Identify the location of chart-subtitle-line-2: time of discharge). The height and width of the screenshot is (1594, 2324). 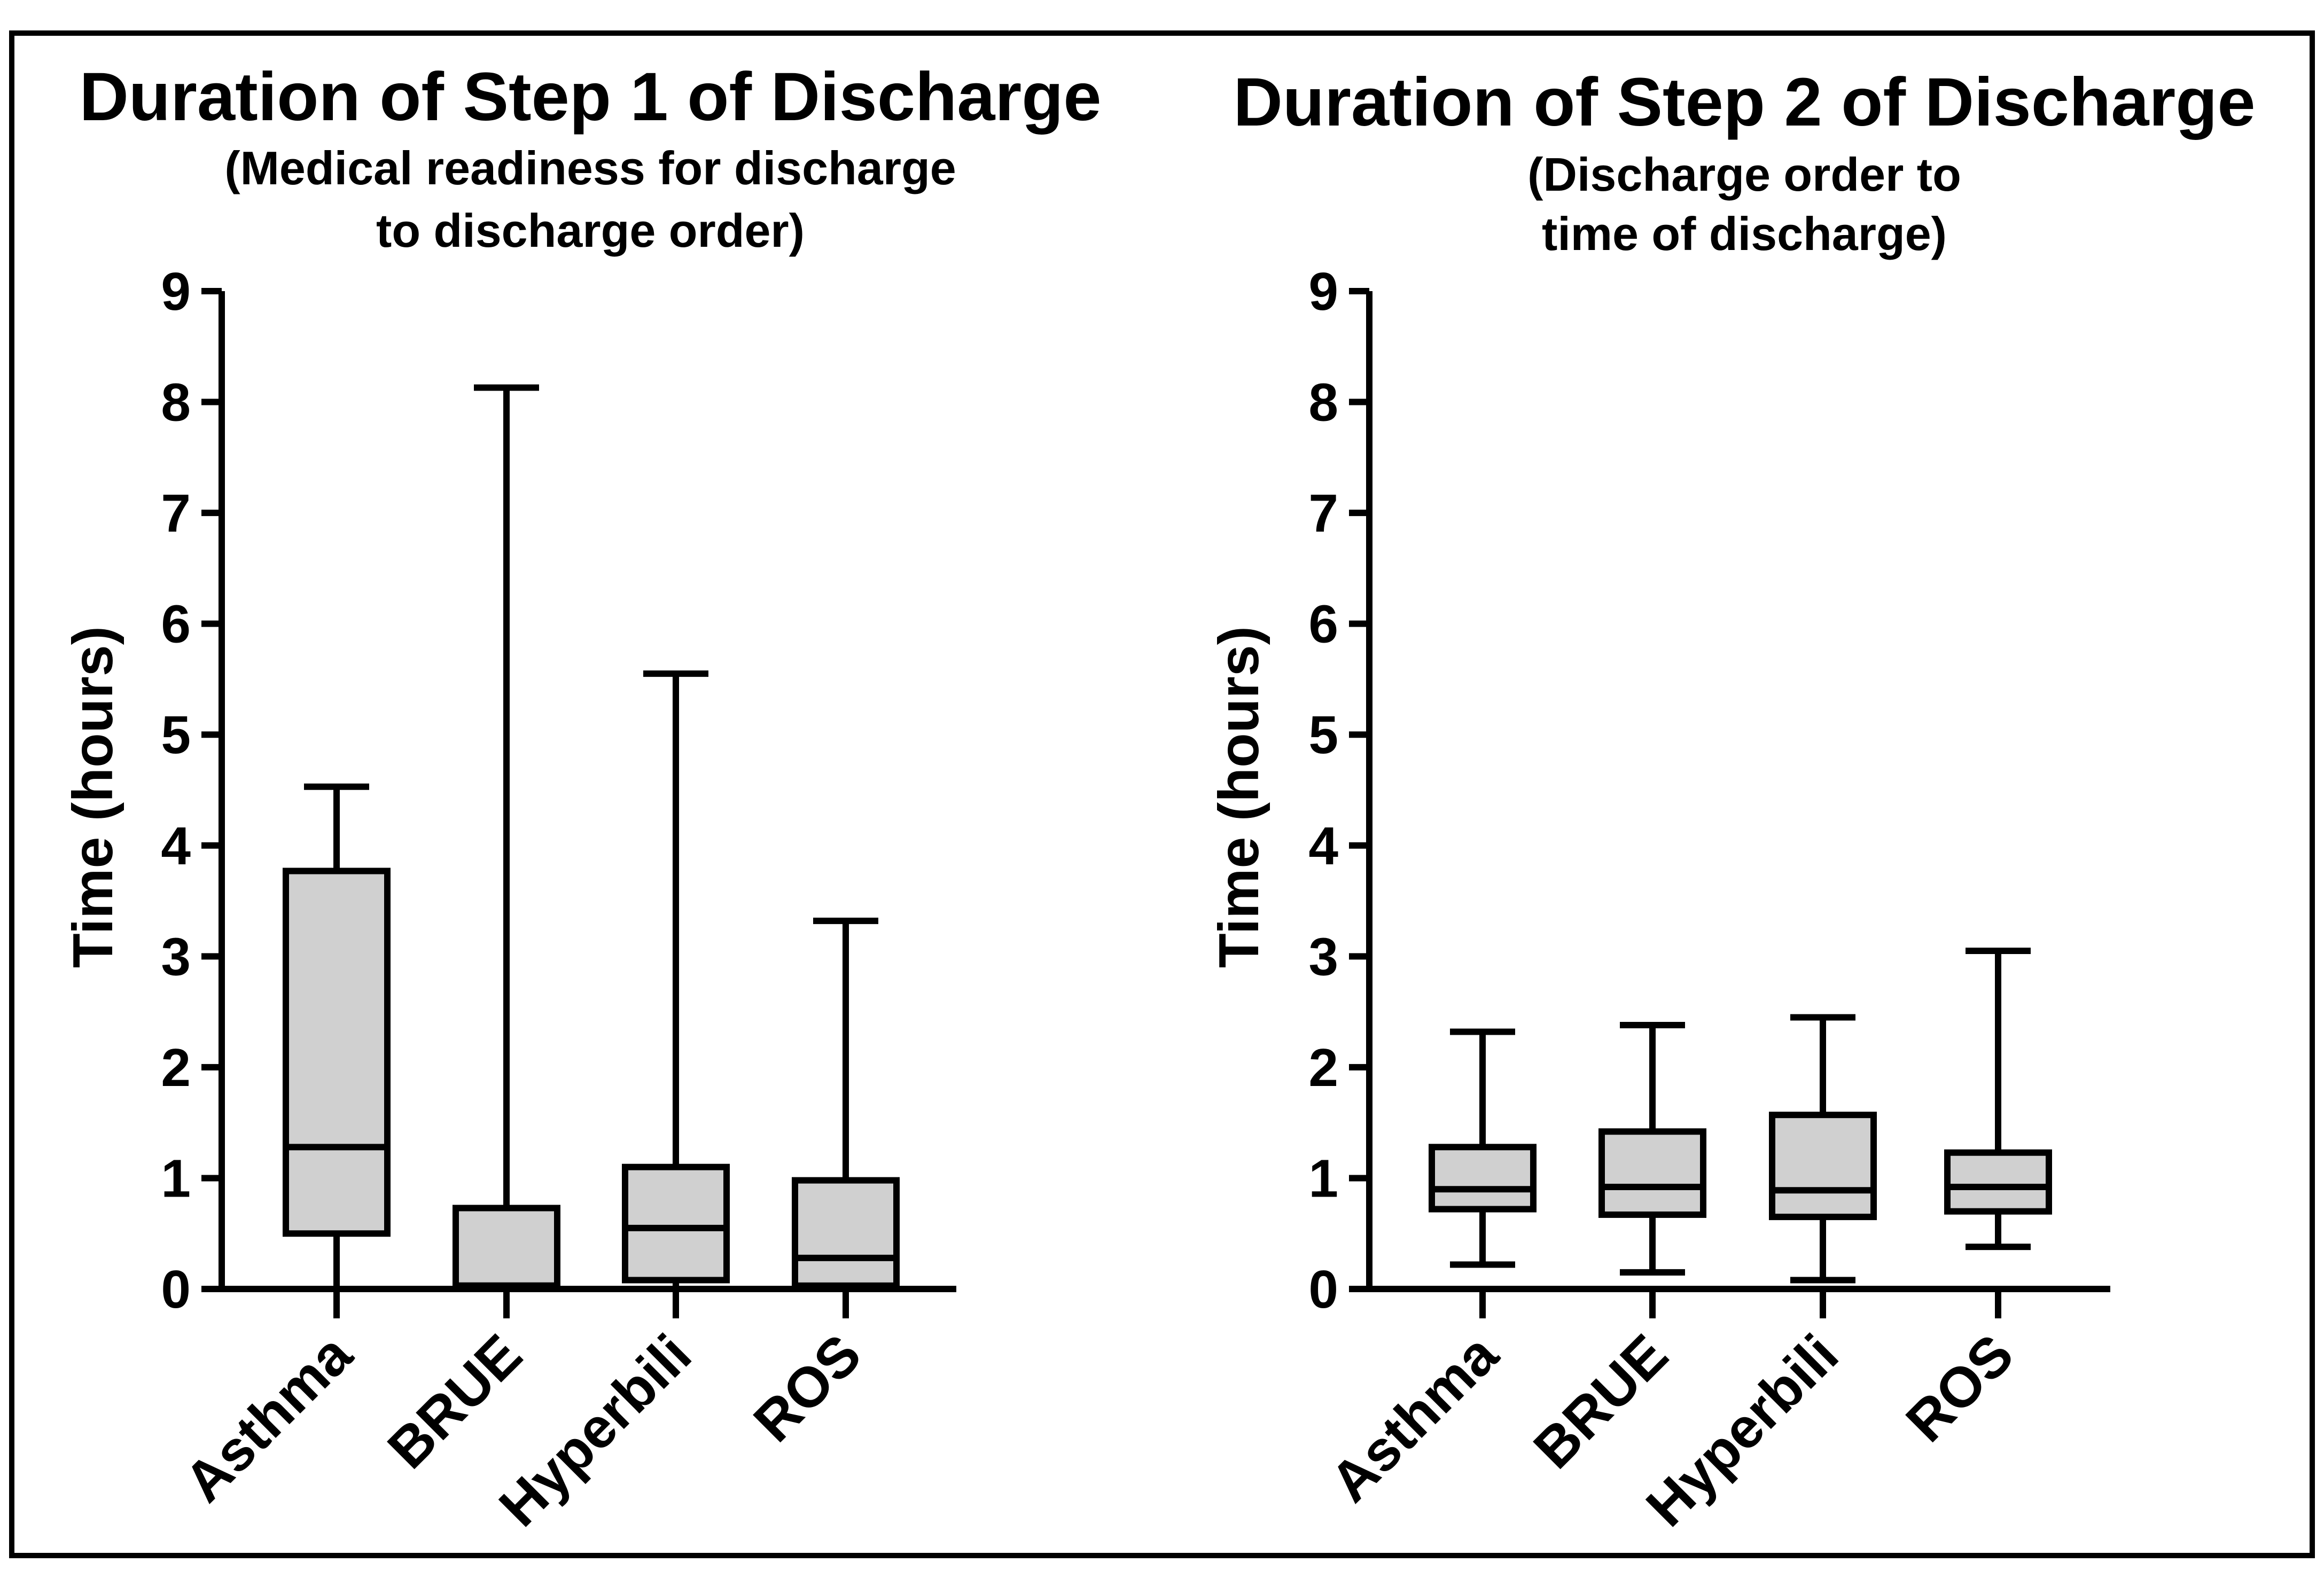
(1744, 233).